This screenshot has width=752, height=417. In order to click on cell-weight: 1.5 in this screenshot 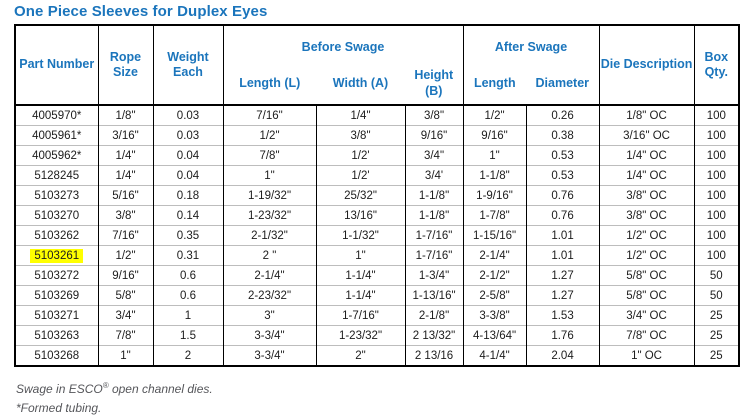, I will do `click(188, 335)`.